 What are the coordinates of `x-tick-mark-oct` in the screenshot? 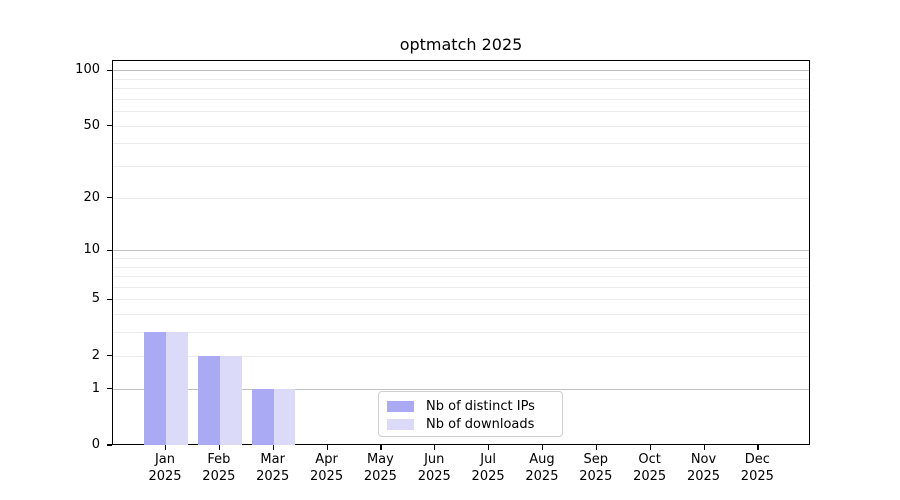 It's located at (650, 447).